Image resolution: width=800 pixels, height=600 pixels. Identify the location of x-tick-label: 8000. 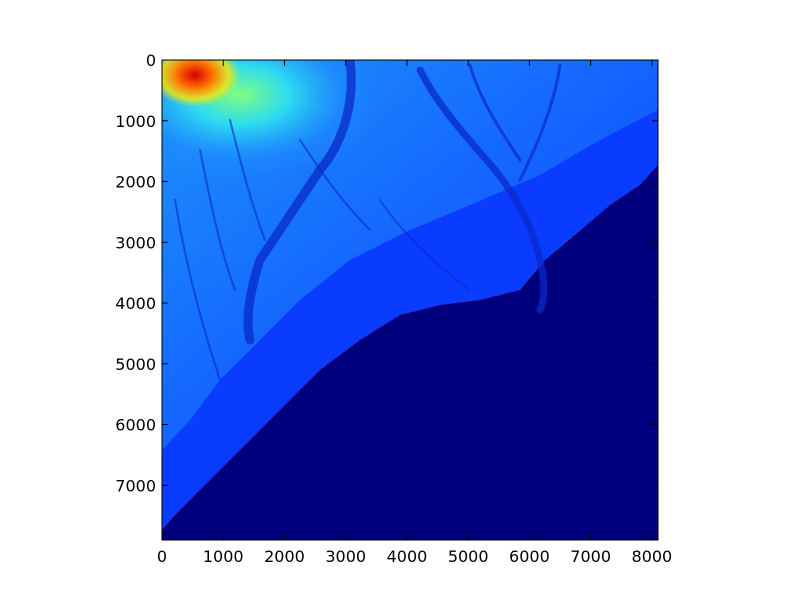
(652, 556).